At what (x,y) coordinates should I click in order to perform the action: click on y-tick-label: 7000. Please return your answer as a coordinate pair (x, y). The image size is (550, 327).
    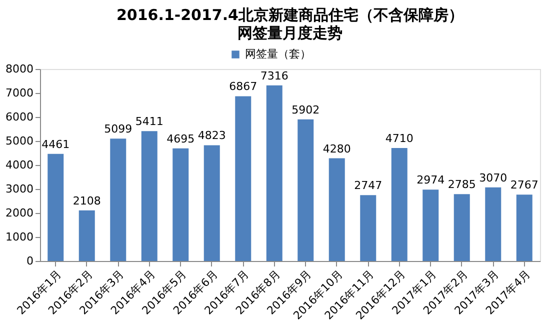
    Looking at the image, I should click on (20, 93).